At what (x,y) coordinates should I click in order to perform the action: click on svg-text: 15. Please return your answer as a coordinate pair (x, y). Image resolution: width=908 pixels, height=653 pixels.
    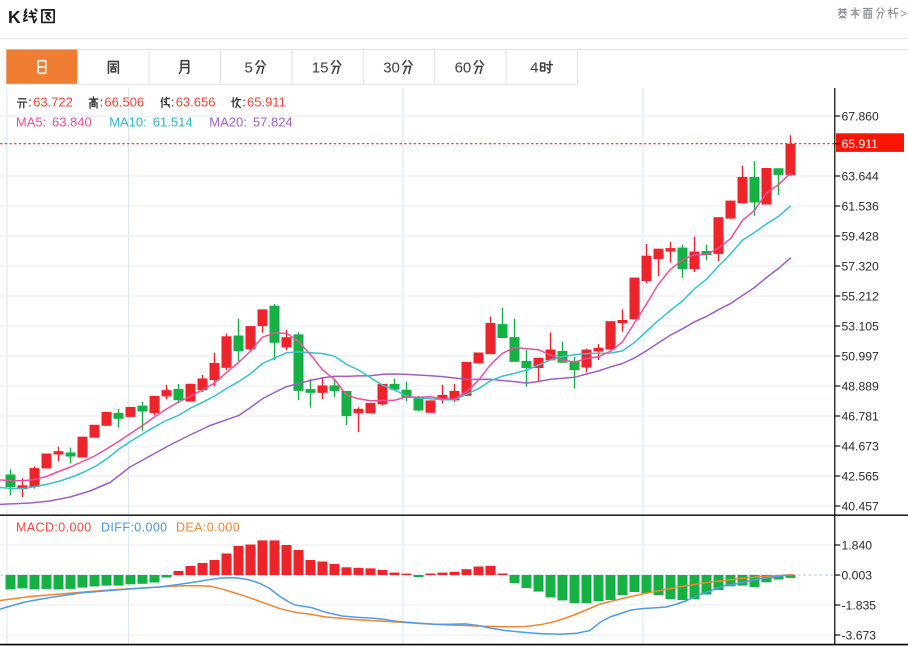
    Looking at the image, I should click on (320, 67).